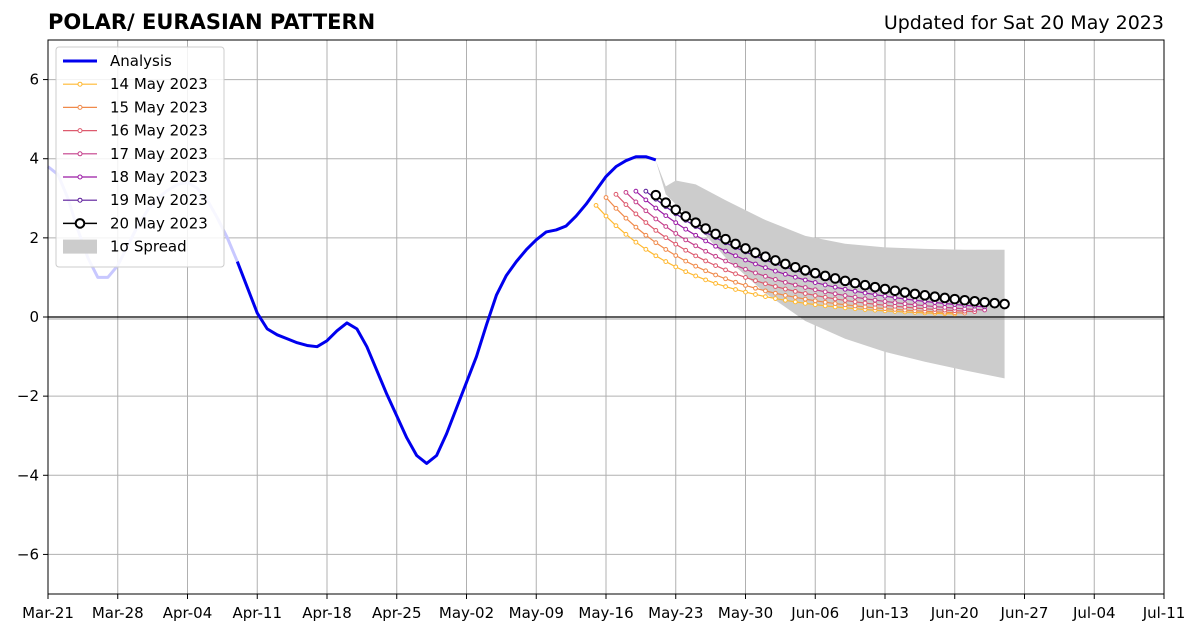 The image size is (1200, 633). What do you see at coordinates (884, 613) in the screenshot?
I see `x-tick-label: Jun-13` at bounding box center [884, 613].